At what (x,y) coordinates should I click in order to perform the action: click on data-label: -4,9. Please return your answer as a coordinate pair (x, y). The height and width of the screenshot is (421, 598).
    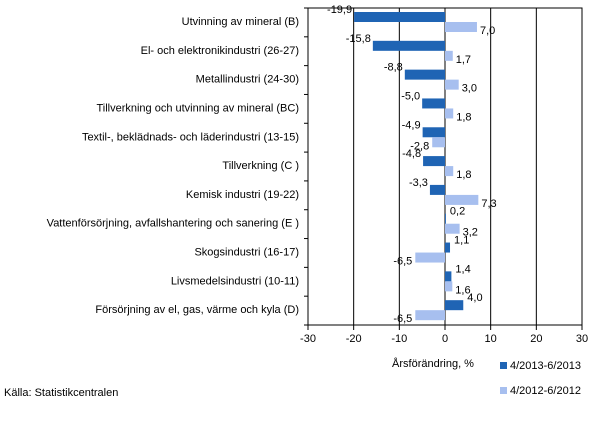
    Looking at the image, I should click on (411, 125).